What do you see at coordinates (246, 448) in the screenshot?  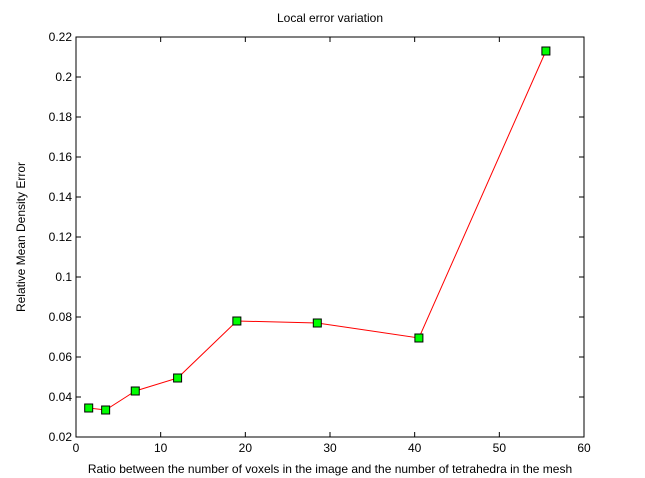 I see `x-tick-label: 20` at bounding box center [246, 448].